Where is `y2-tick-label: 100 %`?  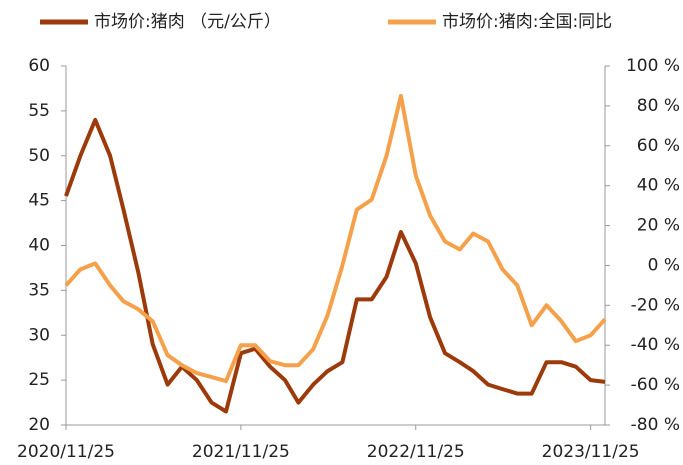
y2-tick-label: 100 % is located at coordinates (653, 66).